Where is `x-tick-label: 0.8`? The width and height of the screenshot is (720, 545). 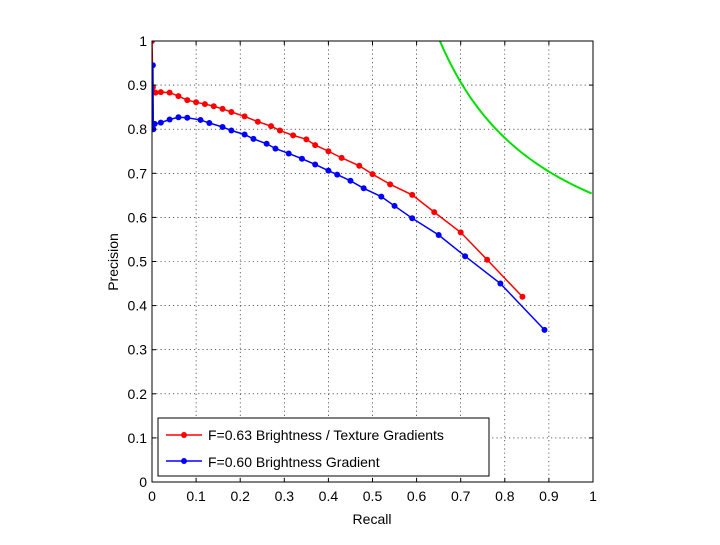 x-tick-label: 0.8 is located at coordinates (505, 496).